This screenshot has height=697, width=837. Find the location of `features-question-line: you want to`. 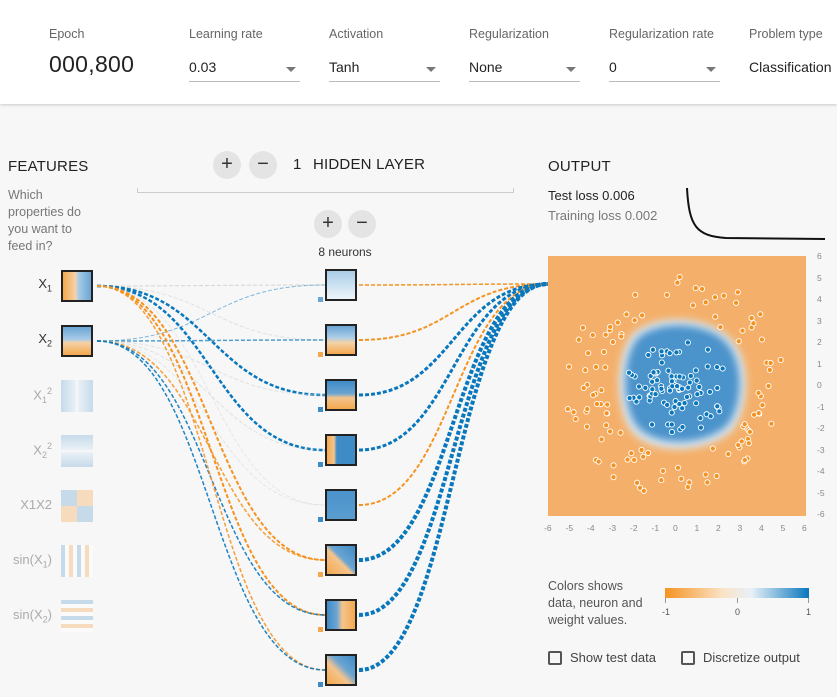

features-question-line: you want to is located at coordinates (40, 229).